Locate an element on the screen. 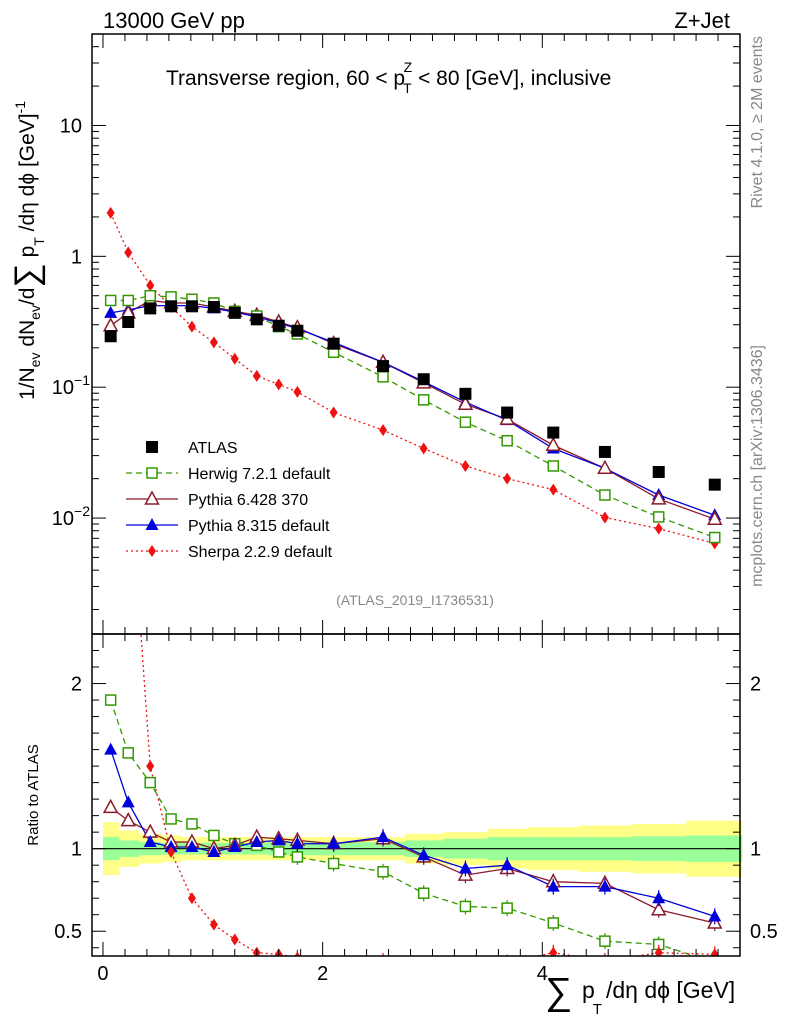  ratio-y-tick-label: 1 is located at coordinates (76, 850).